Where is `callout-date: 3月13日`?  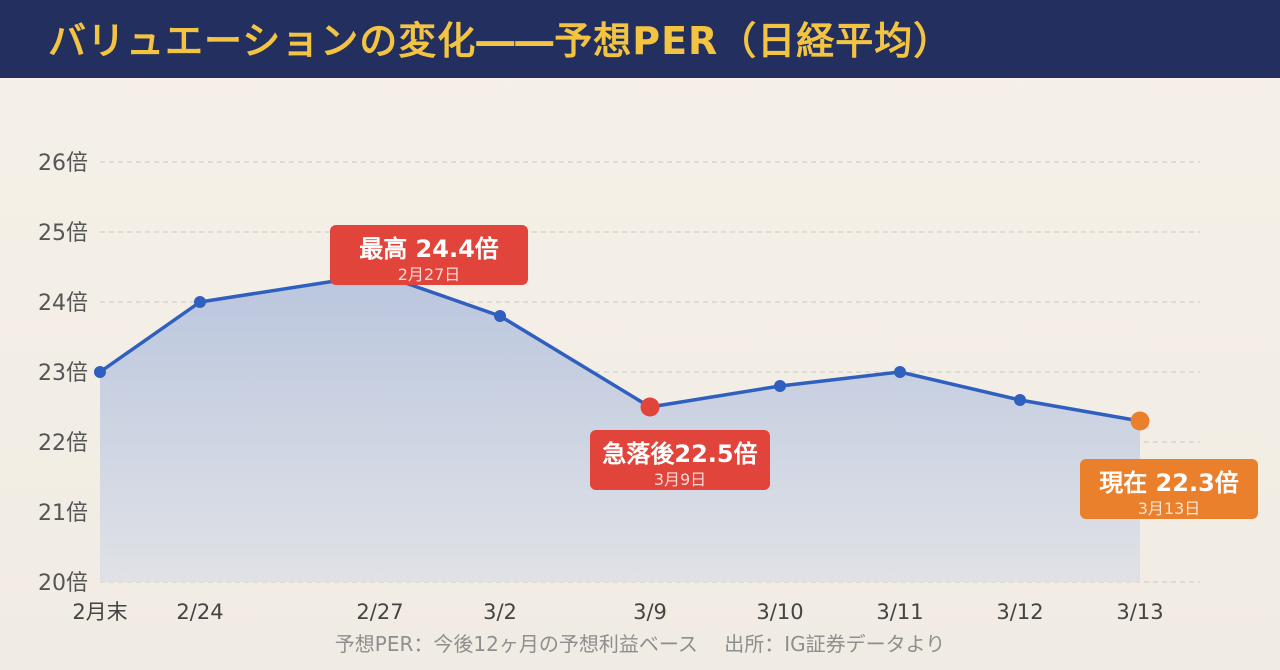
callout-date: 3月13日 is located at coordinates (1169, 508).